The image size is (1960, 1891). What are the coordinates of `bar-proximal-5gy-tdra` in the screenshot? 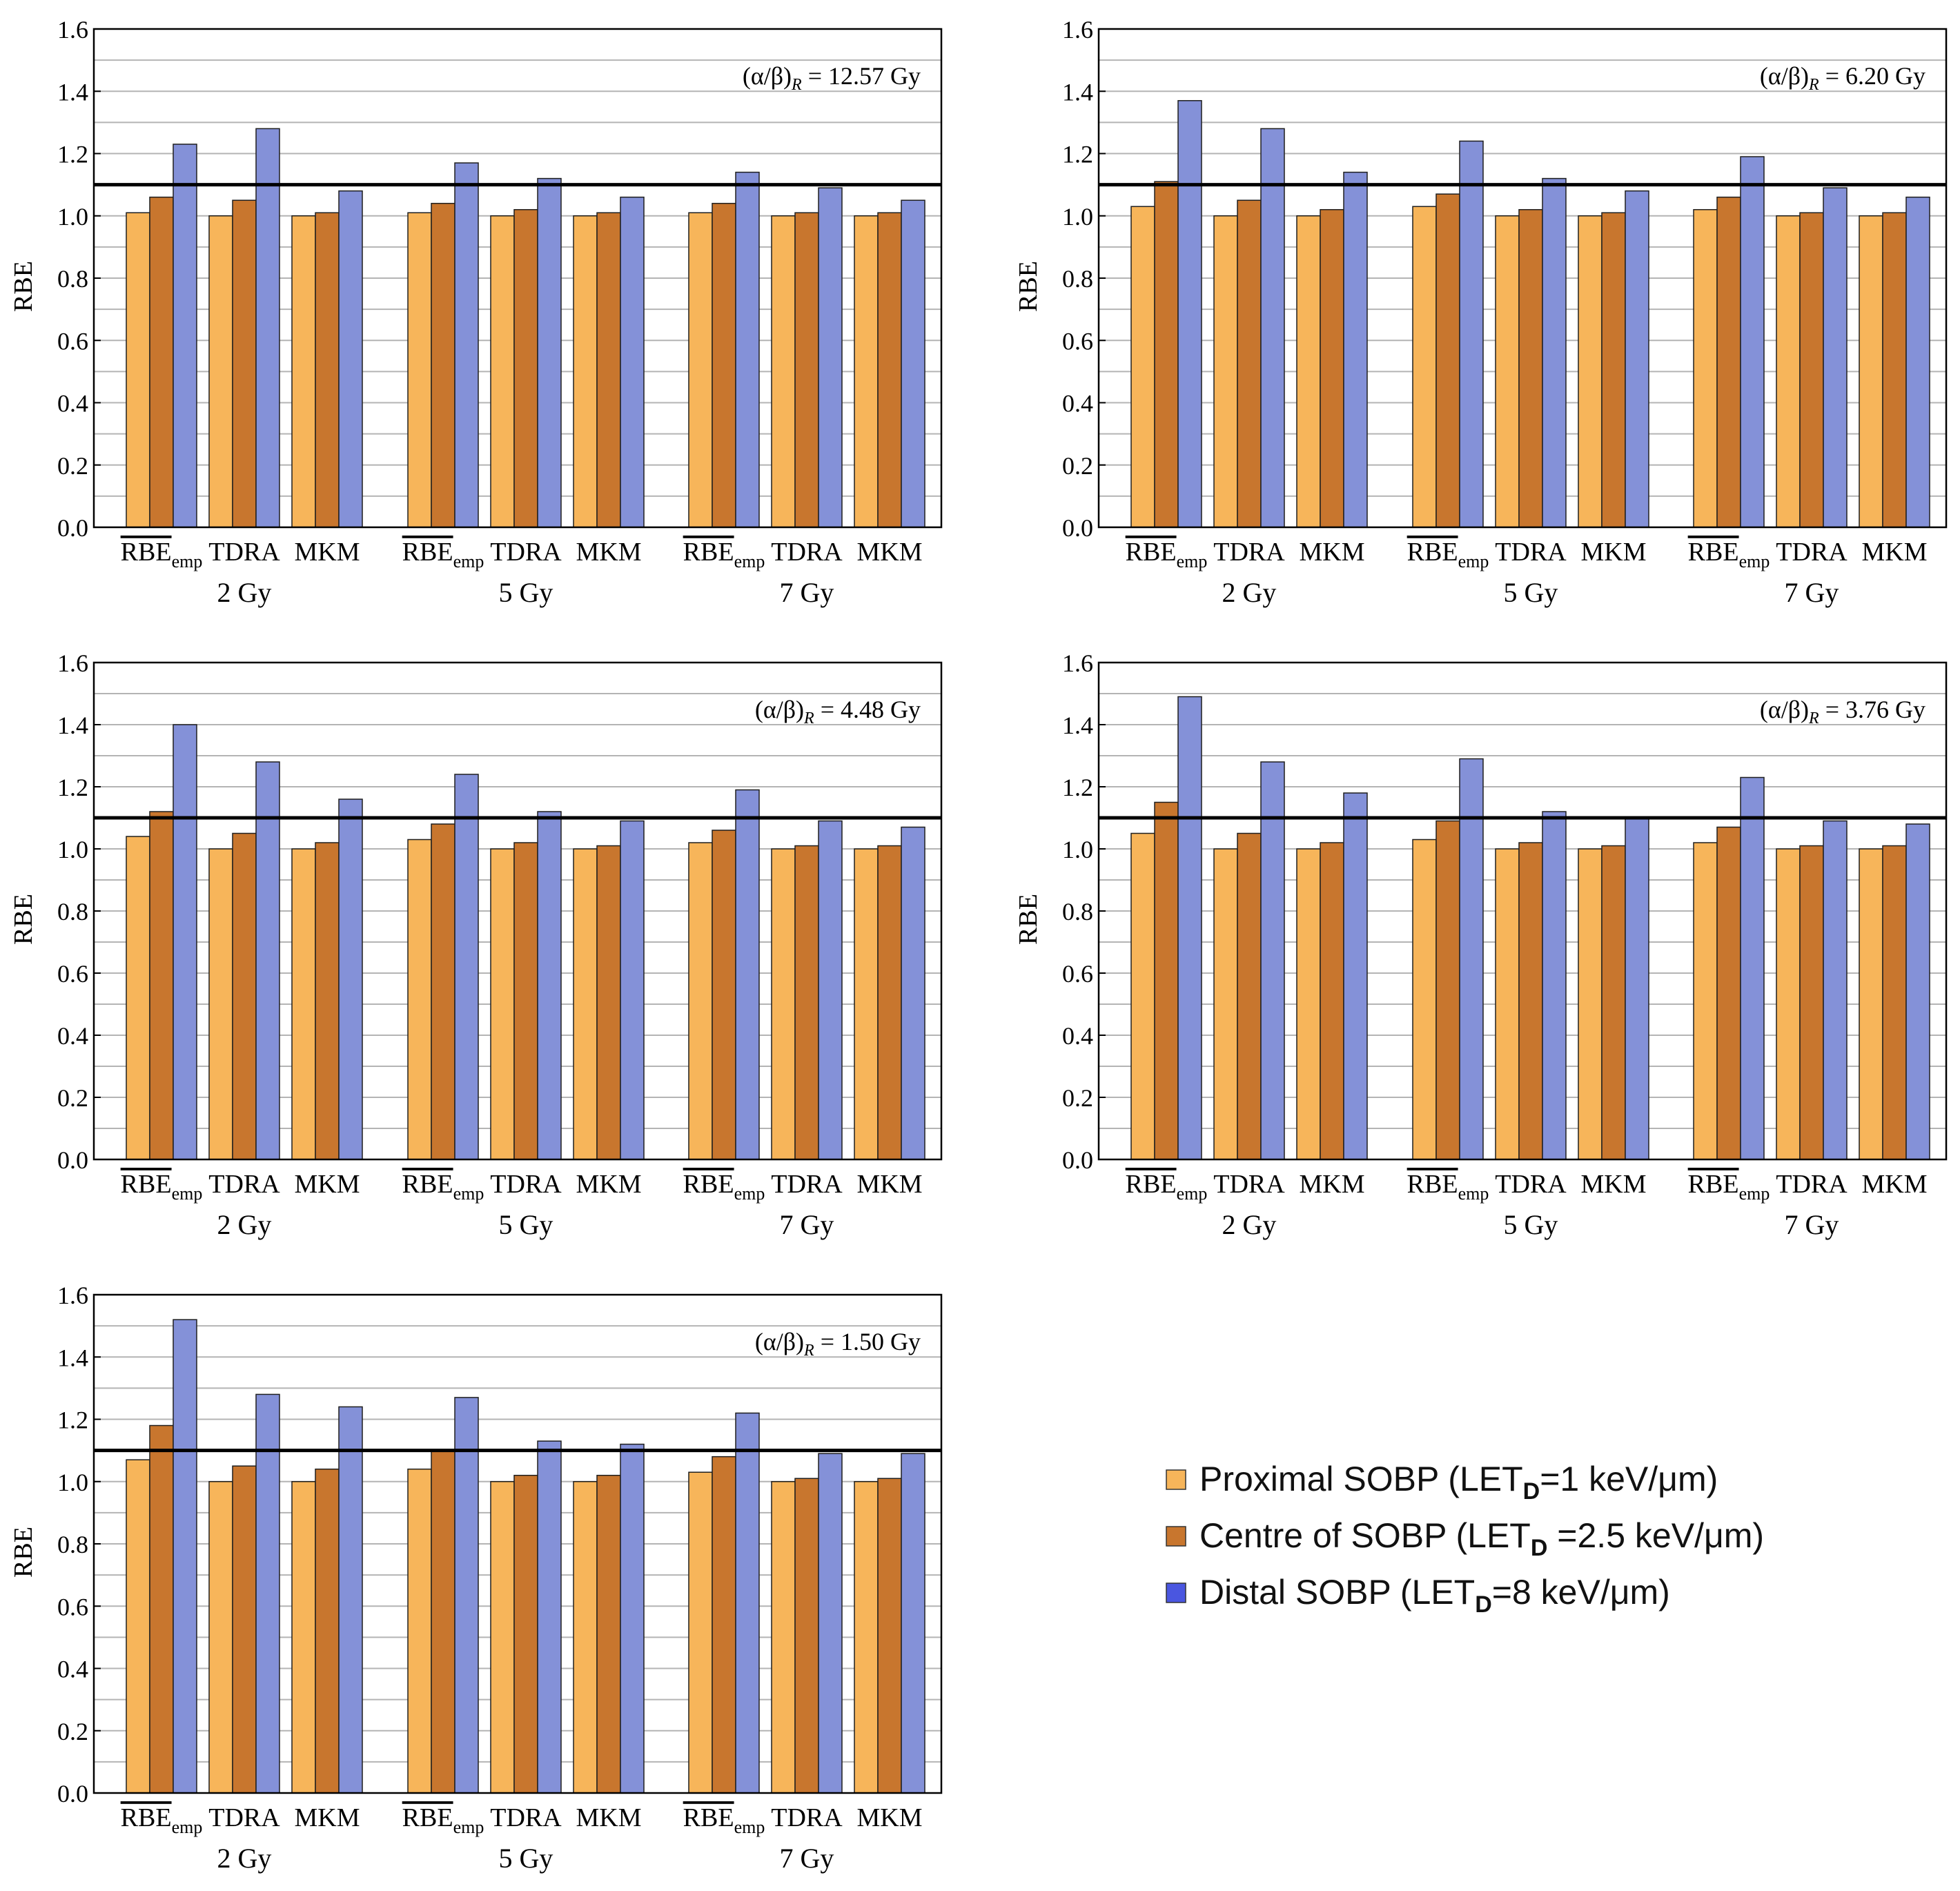 It's located at (1507, 1004).